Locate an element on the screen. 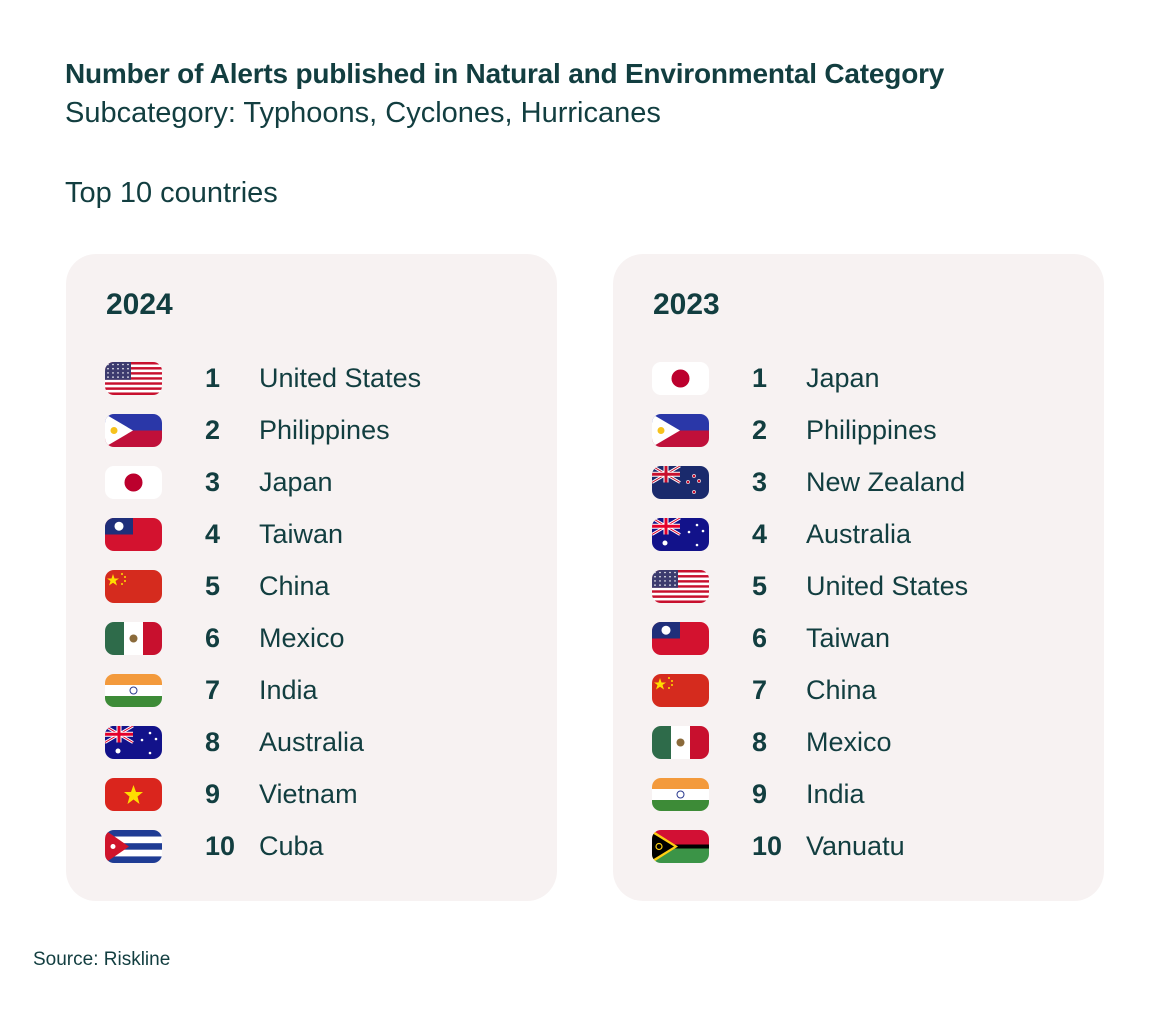 Image resolution: width=1166 pixels, height=1012 pixels. list-item: 9 India is located at coordinates (758, 794).